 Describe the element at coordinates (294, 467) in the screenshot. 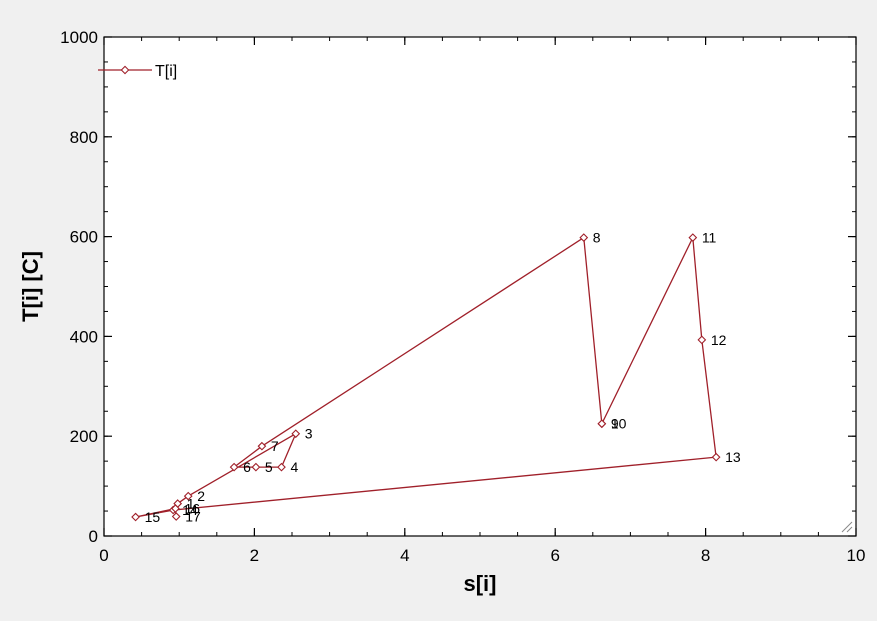

I see `data-label-4: 4` at that location.